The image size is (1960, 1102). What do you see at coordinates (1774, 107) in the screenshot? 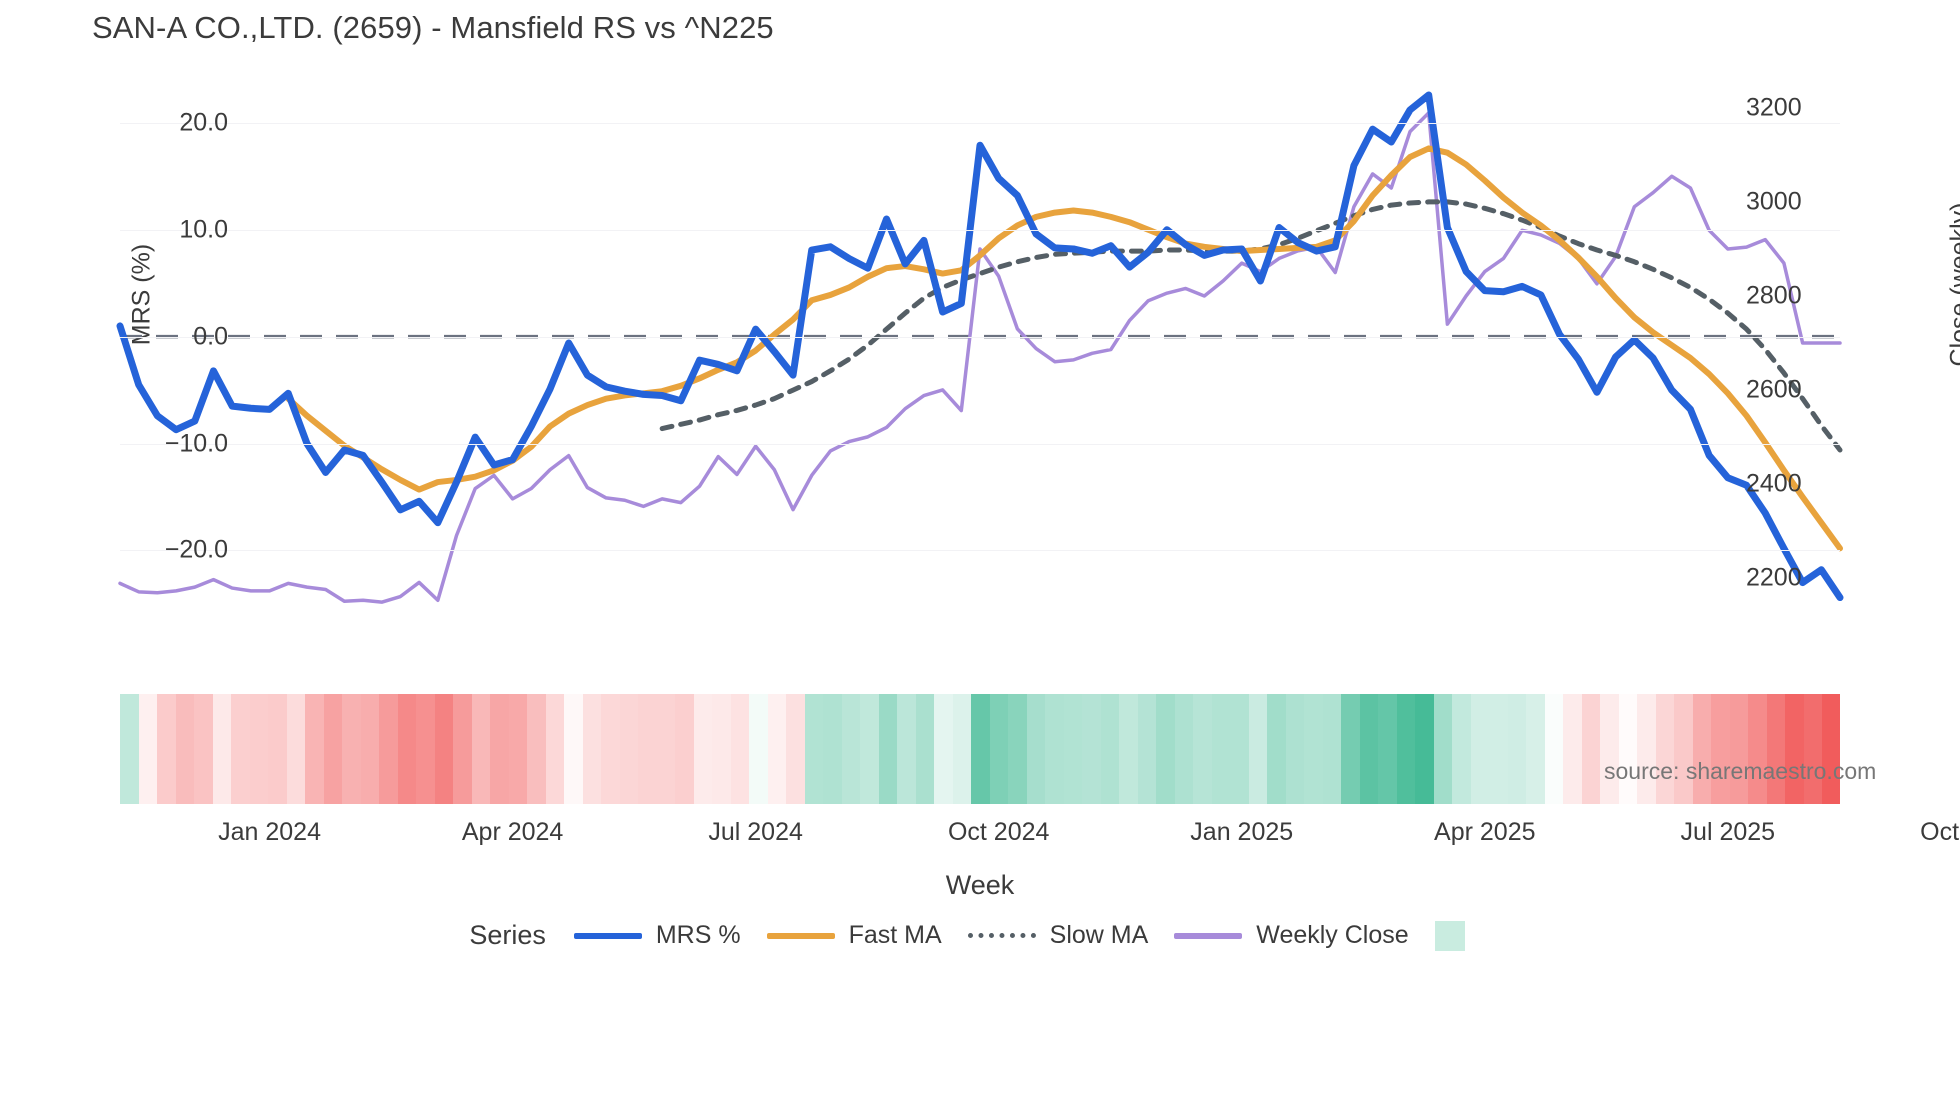
I see `y-axis-right-tick: 3200` at bounding box center [1774, 107].